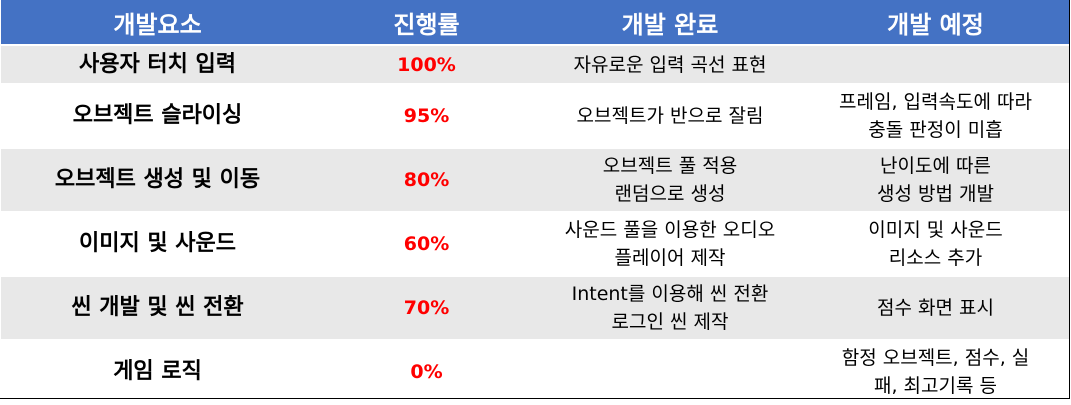  Describe the element at coordinates (935, 180) in the screenshot. I see `planned-cell: 난이도에 따른 생성 방법 개발` at that location.